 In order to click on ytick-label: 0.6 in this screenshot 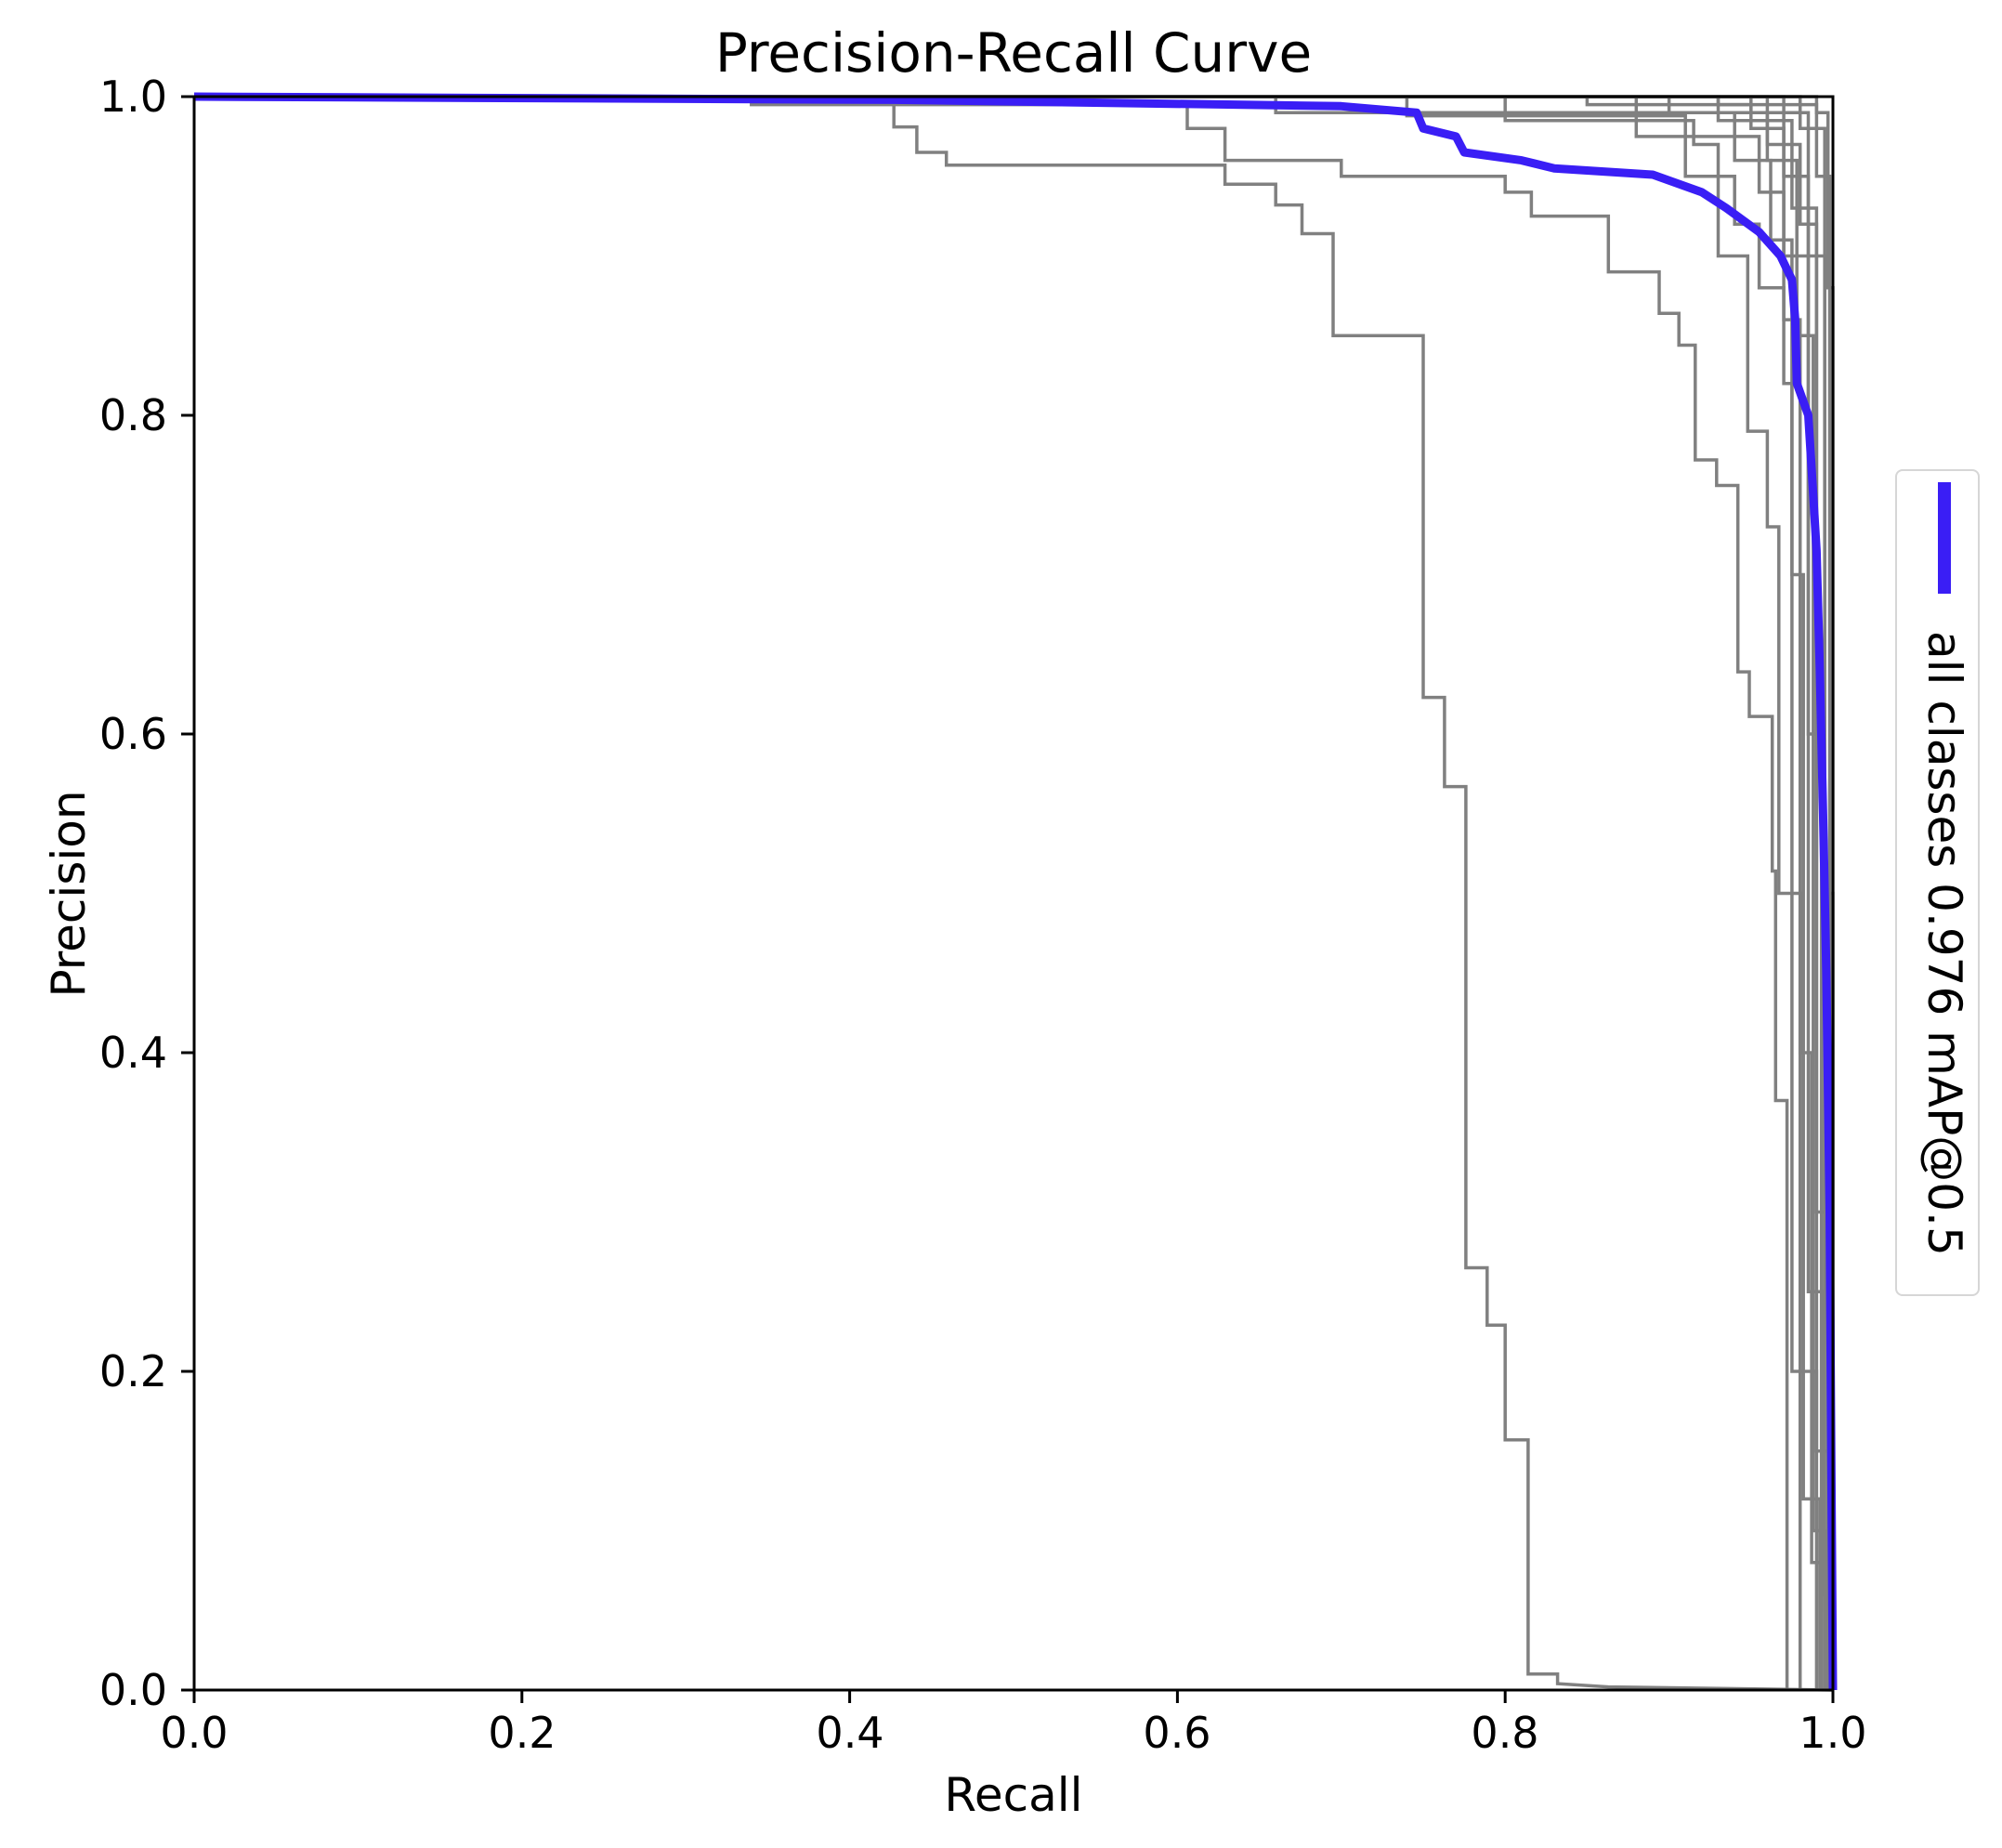, I will do `click(132, 734)`.